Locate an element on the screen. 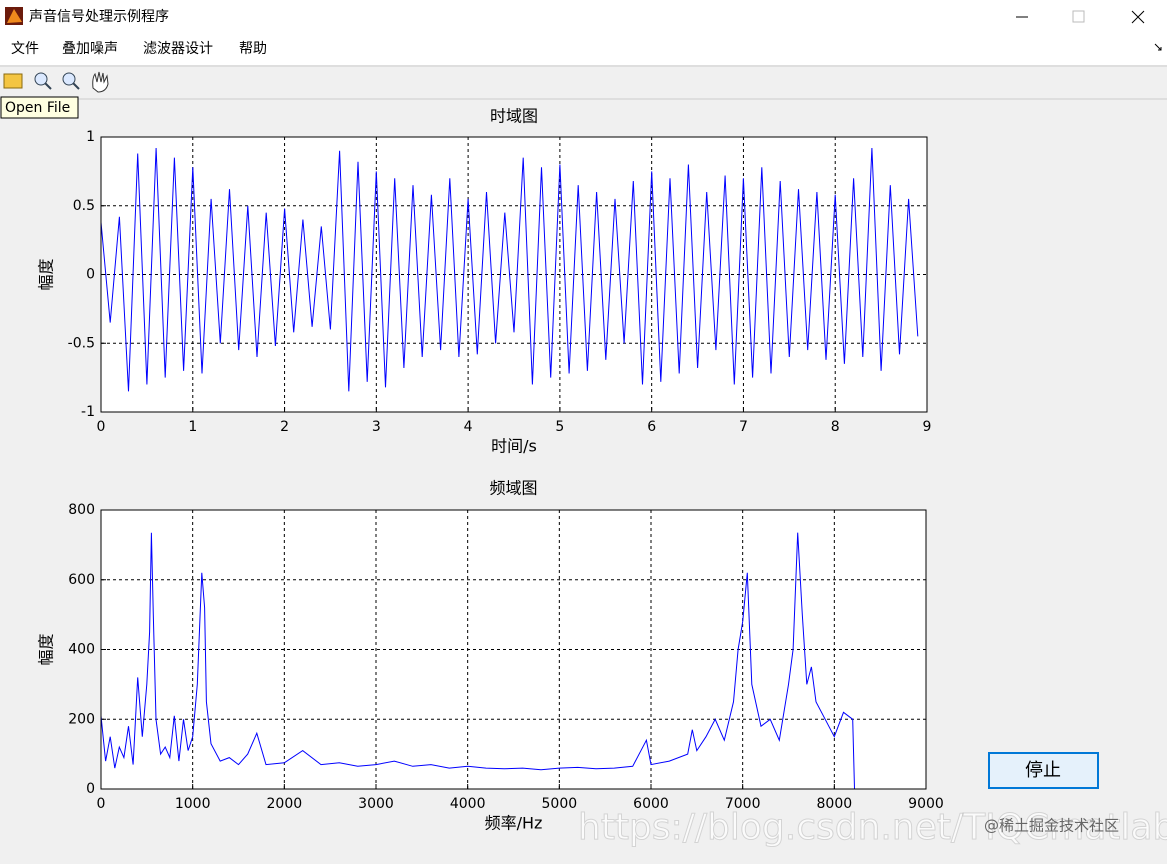 Image resolution: width=1167 pixels, height=864 pixels. chart-title: 时域图 is located at coordinates (514, 116).